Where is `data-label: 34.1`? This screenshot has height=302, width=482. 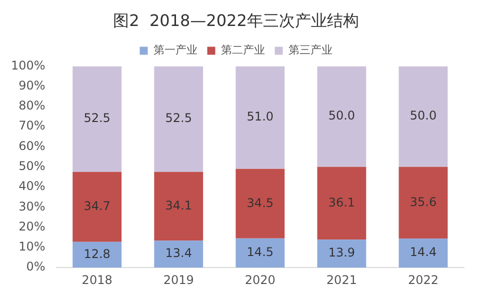 data-label: 34.1 is located at coordinates (178, 205).